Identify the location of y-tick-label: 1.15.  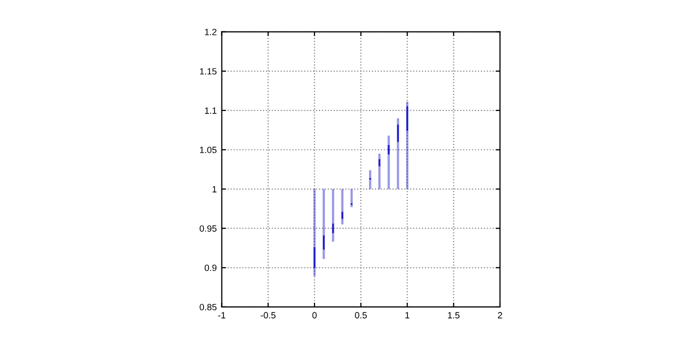
(208, 71).